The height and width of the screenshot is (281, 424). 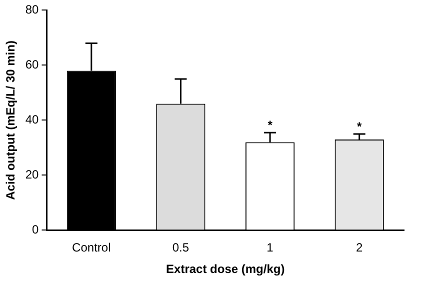 What do you see at coordinates (11, 120) in the screenshot?
I see `y-axis-title: Acid output (mEq/L/ 30 min)` at bounding box center [11, 120].